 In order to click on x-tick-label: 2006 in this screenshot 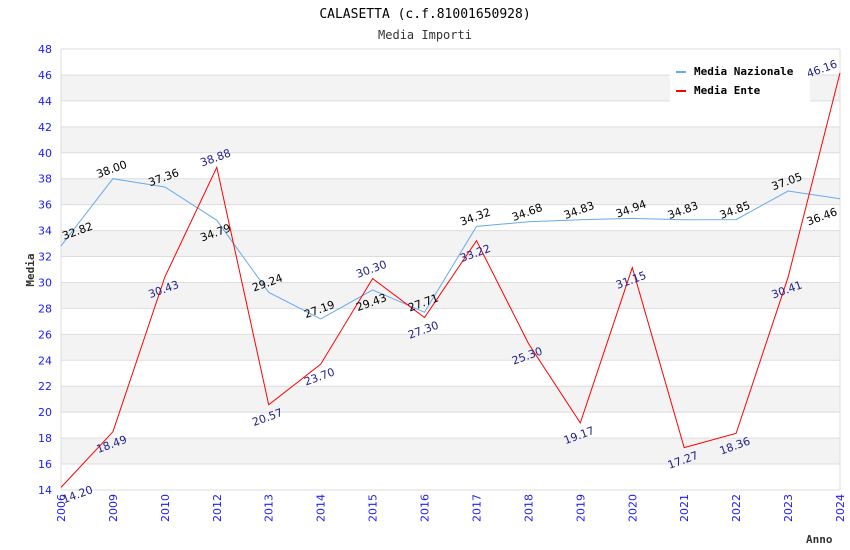, I will do `click(61, 508)`.